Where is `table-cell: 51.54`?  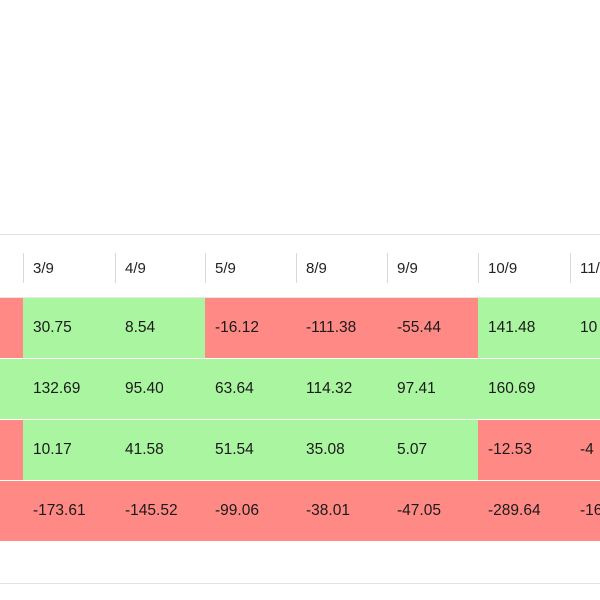
table-cell: 51.54 is located at coordinates (250, 450).